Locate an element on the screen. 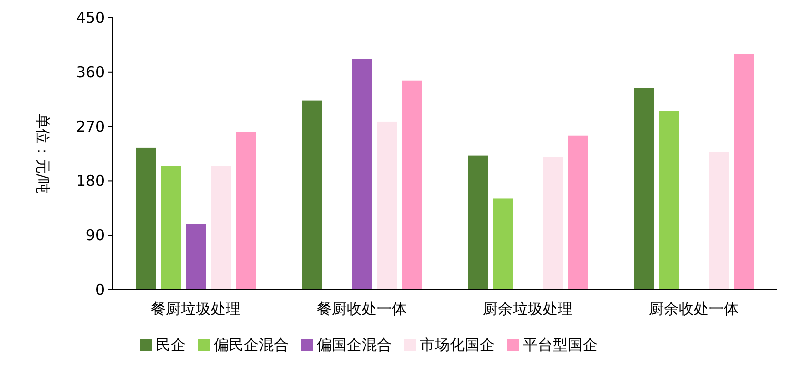 This screenshot has height=374, width=800. x-tick-label: 厨余垃圾处理 is located at coordinates (528, 309).